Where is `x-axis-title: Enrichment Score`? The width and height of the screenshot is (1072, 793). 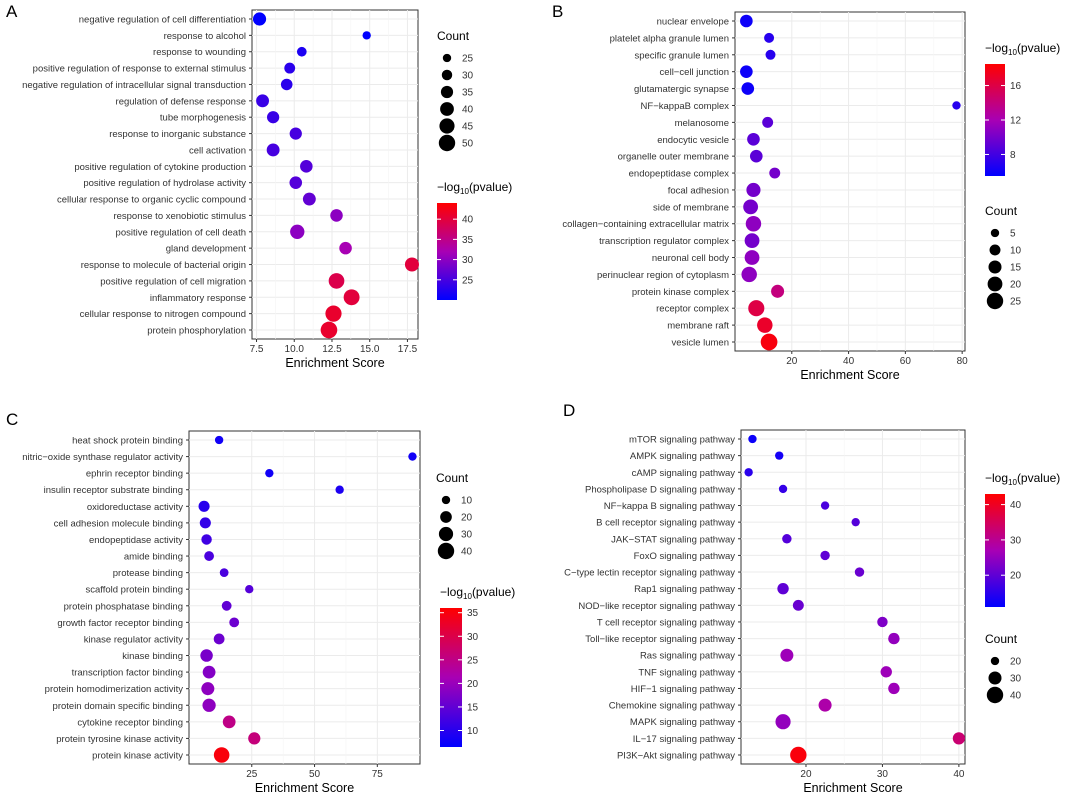
x-axis-title: Enrichment Score is located at coordinates (334, 363).